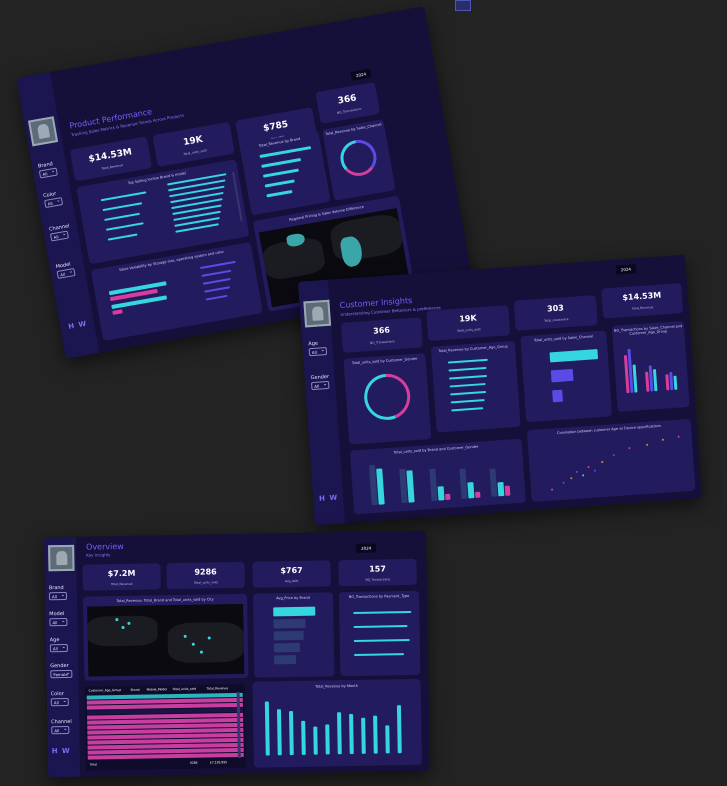  What do you see at coordinates (642, 296) in the screenshot?
I see `kpi-value: $14.53M` at bounding box center [642, 296].